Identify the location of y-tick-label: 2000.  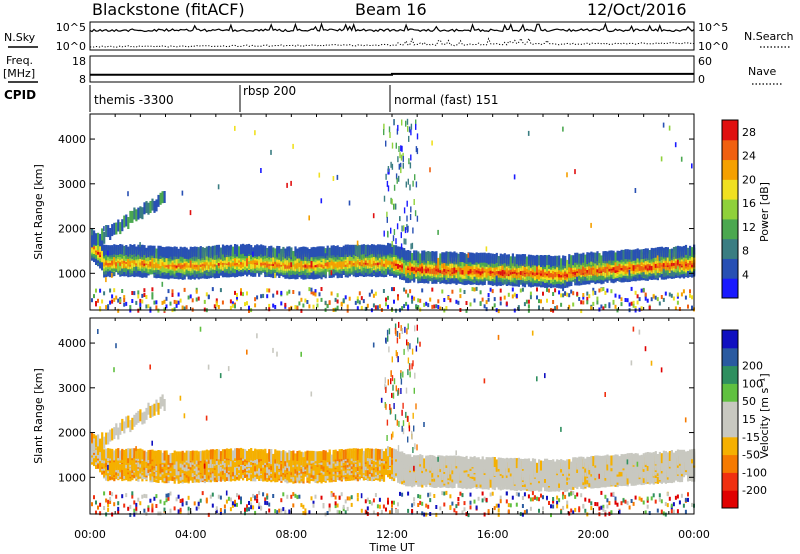
(72, 229).